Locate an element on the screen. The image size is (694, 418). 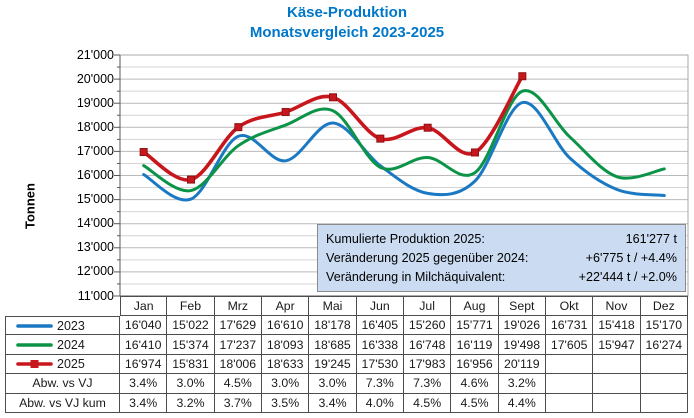
legend-label-2023: 2023 is located at coordinates (71, 325).